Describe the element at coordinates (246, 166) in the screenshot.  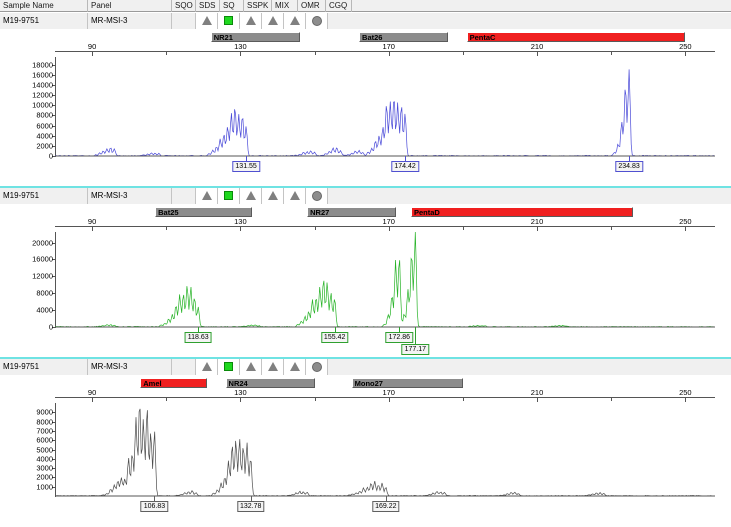
I see `peak-size-label: 131.55` at that location.